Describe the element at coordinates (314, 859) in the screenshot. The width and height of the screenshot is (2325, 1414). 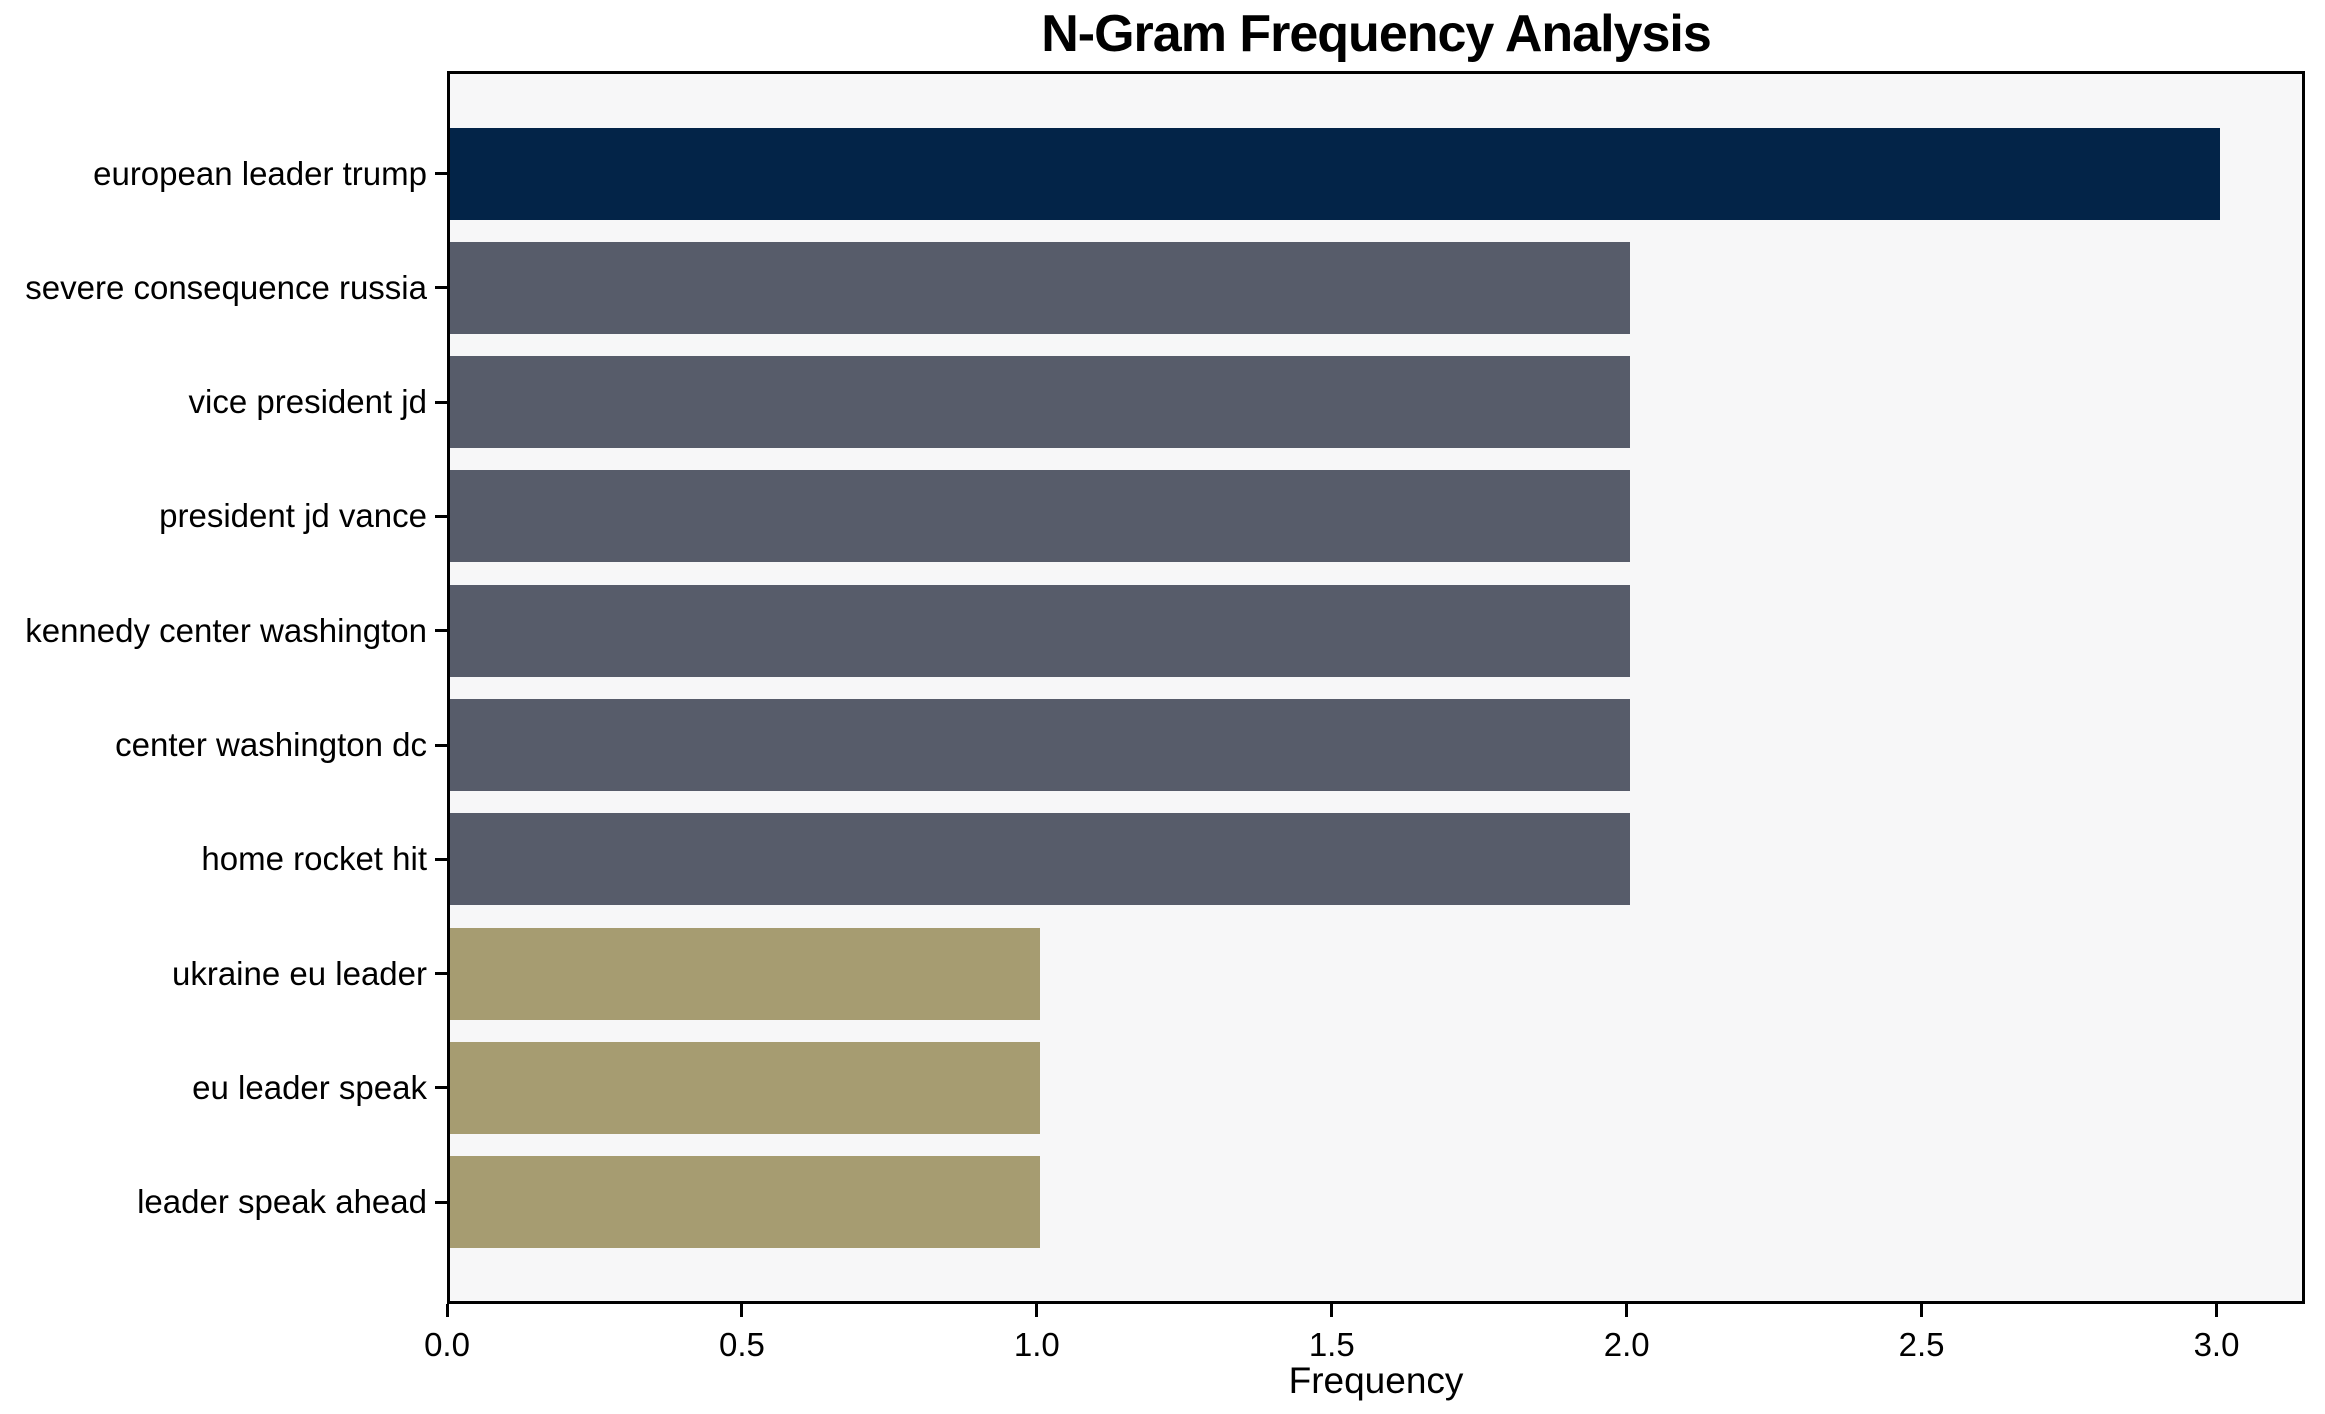
I see `y-tick-label-home-rocket-hit: home rocket hit` at that location.